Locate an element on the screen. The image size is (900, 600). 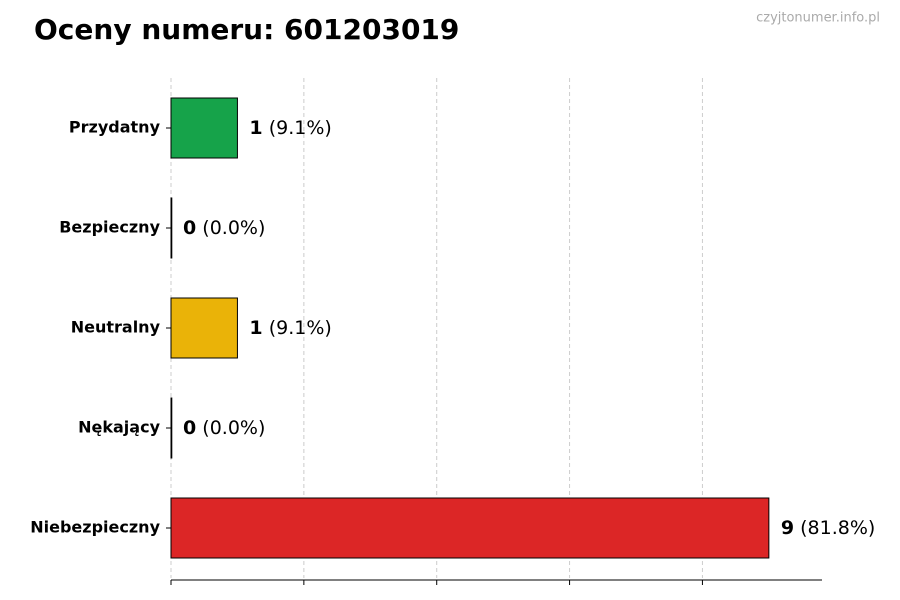
y-tick-label: Niebezpieczny is located at coordinates (95, 527).